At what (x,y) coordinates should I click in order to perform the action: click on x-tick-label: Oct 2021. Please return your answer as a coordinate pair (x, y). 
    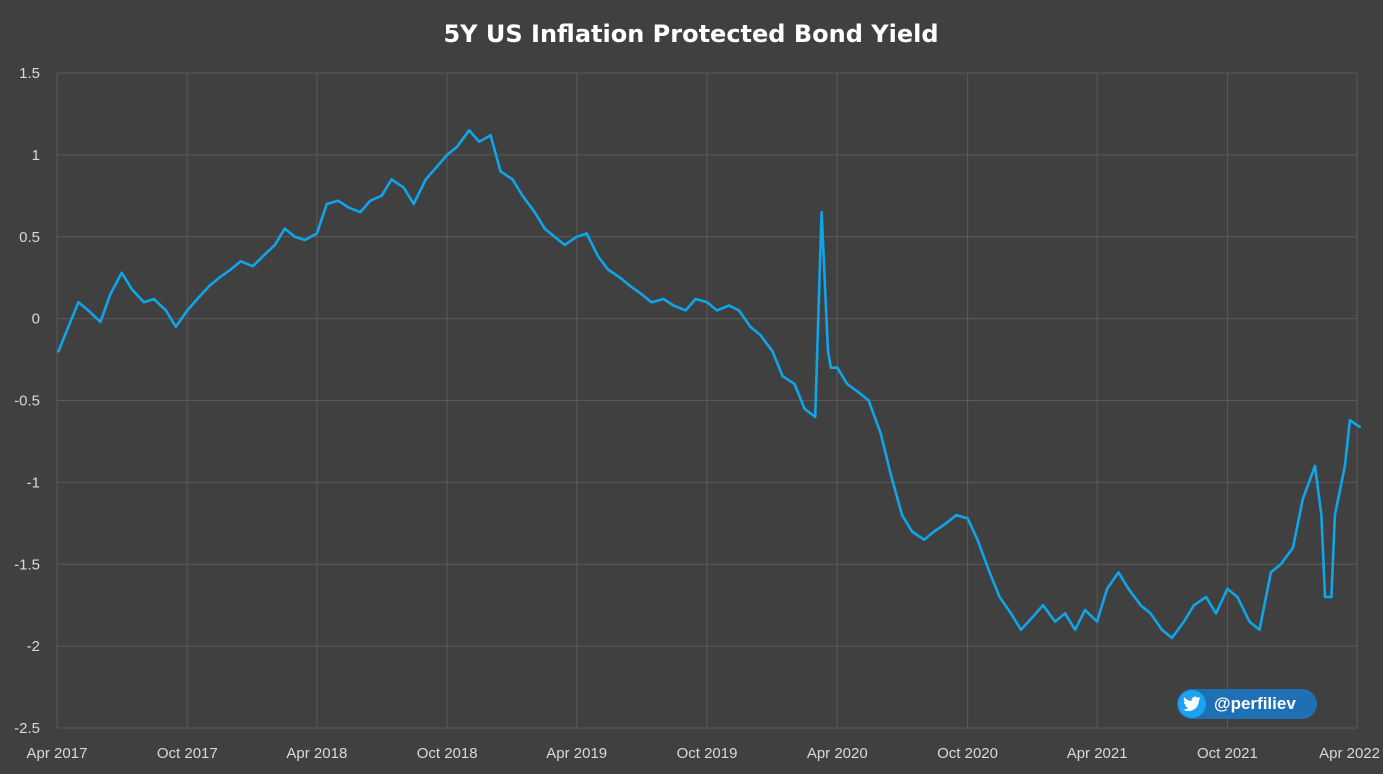
    Looking at the image, I should click on (1227, 753).